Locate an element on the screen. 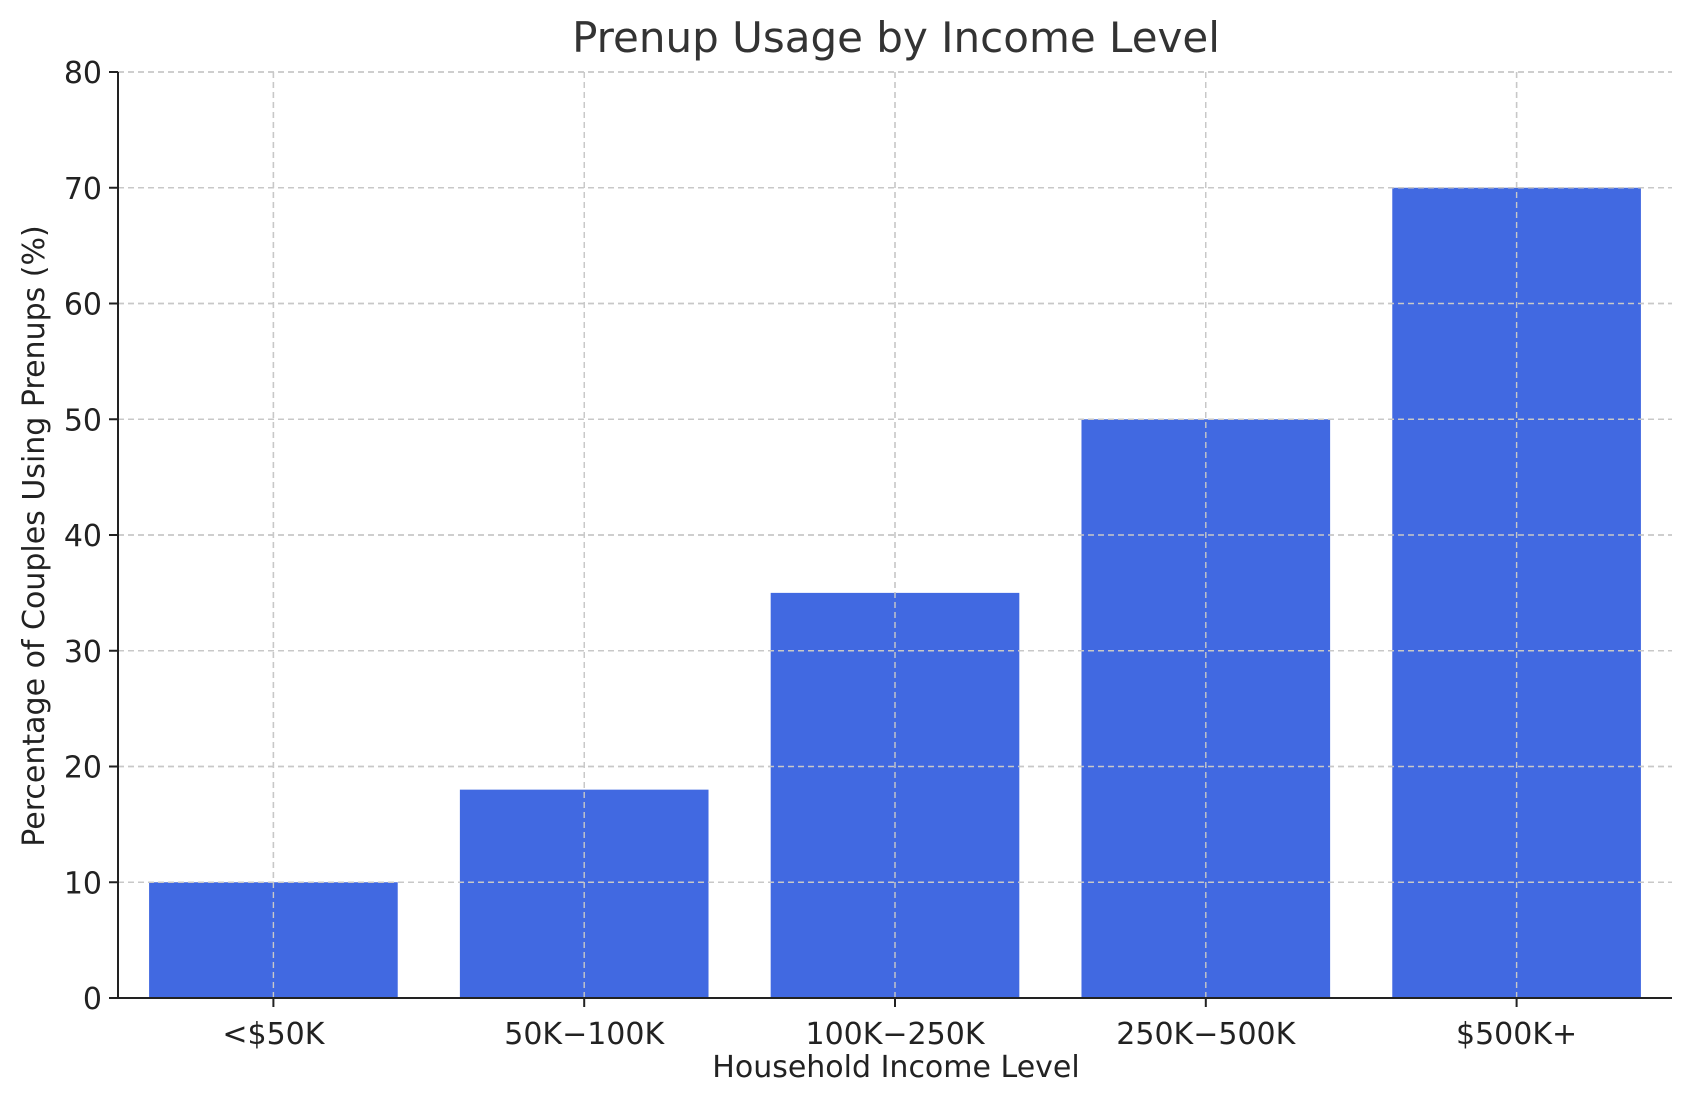 The height and width of the screenshot is (1101, 1686). y-tick-label: 30 is located at coordinates (83, 652).